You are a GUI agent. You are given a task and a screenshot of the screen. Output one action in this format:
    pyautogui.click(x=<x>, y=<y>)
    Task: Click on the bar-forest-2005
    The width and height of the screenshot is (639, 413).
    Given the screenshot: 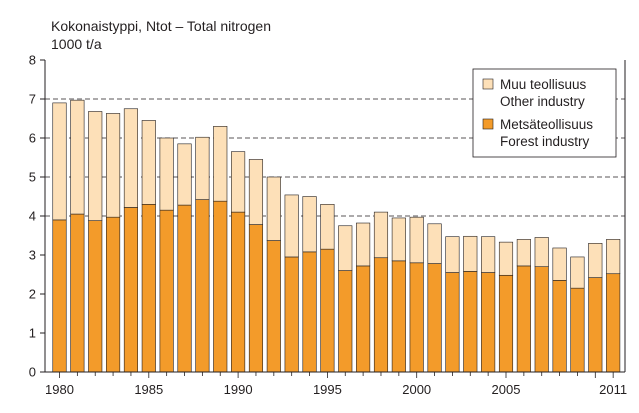 What is the action you would take?
    pyautogui.click(x=506, y=323)
    